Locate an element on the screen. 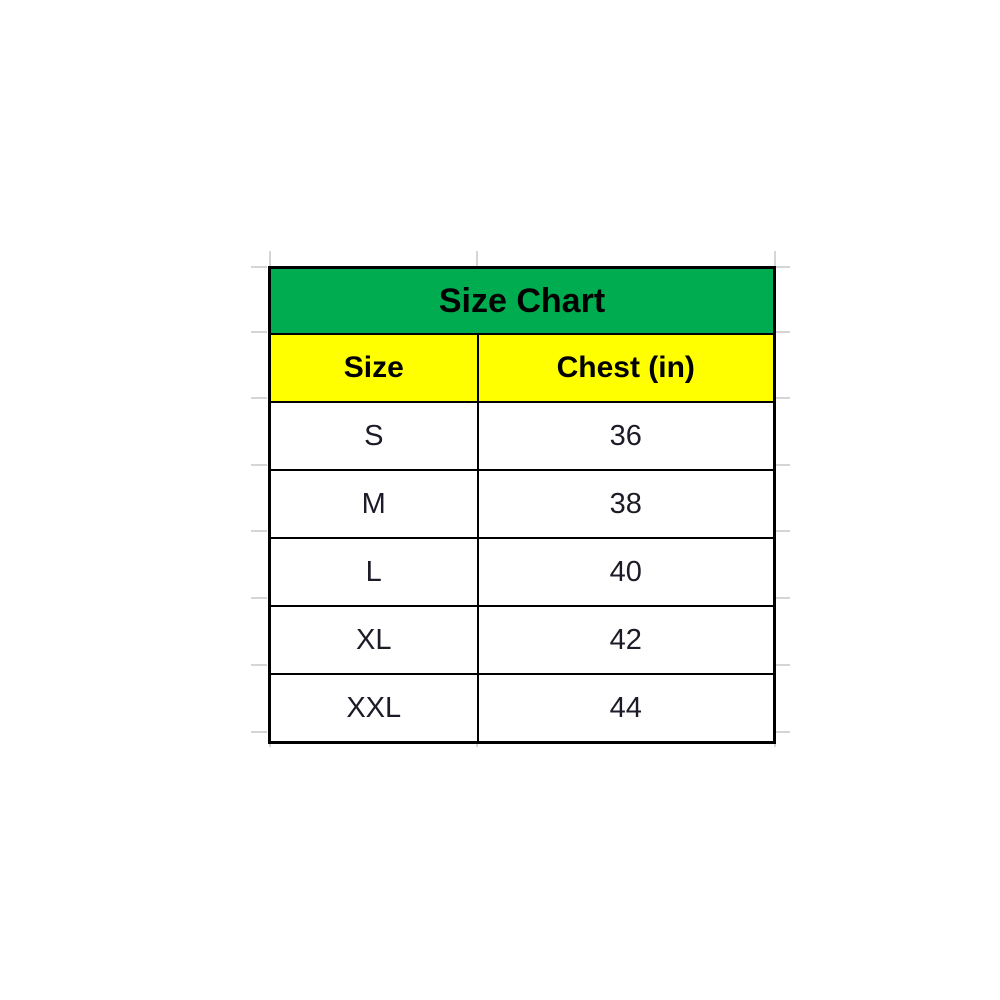 Image resolution: width=1000 pixels, height=1000 pixels. table-row: Size Chest (in) is located at coordinates (522, 368).